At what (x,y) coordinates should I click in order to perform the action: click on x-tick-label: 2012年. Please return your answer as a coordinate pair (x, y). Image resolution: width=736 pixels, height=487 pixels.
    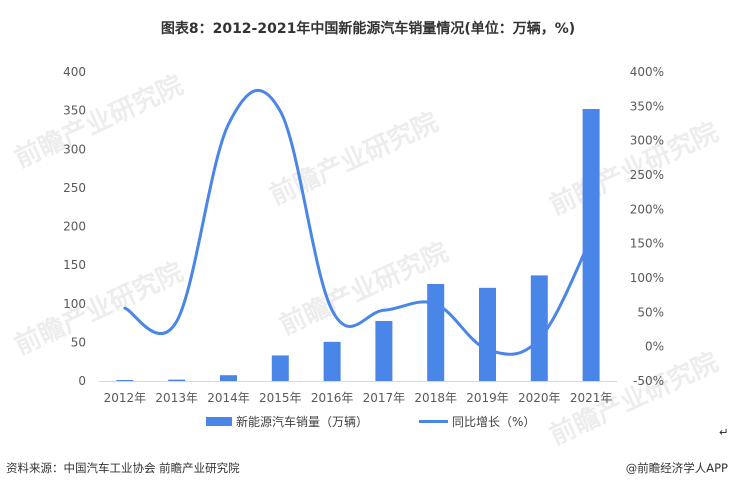
    Looking at the image, I should click on (125, 398).